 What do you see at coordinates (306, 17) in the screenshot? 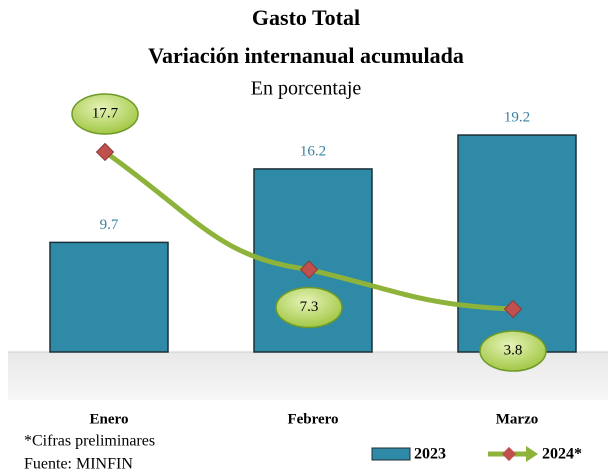
I see `chart-title: Gasto Total` at bounding box center [306, 17].